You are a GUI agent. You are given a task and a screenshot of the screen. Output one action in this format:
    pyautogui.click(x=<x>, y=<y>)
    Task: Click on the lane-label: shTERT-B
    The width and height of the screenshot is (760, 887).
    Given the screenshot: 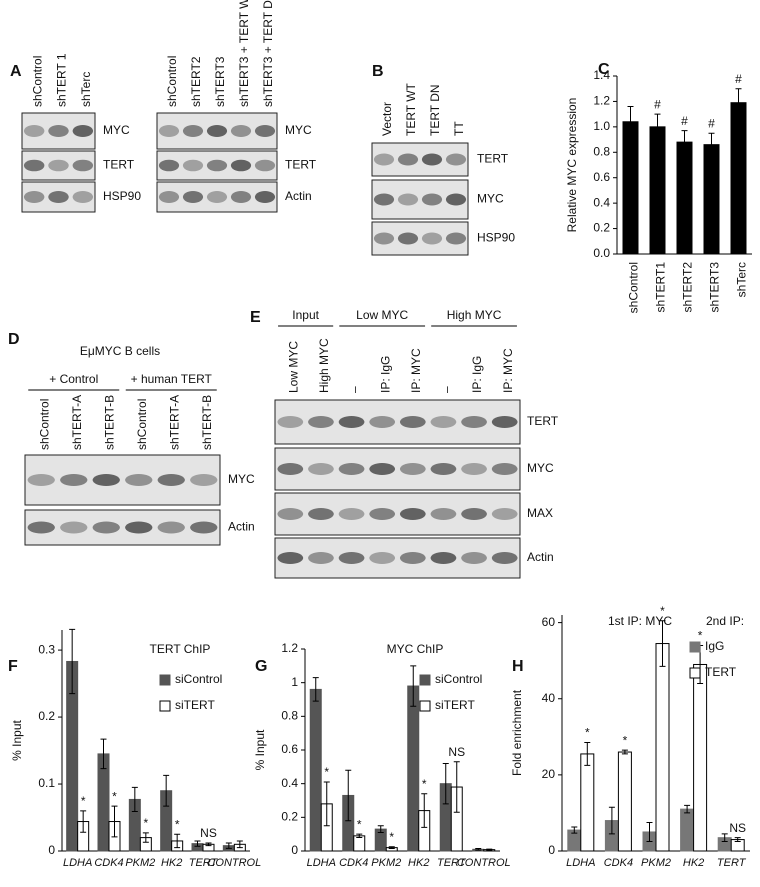 What is the action you would take?
    pyautogui.click(x=207, y=422)
    